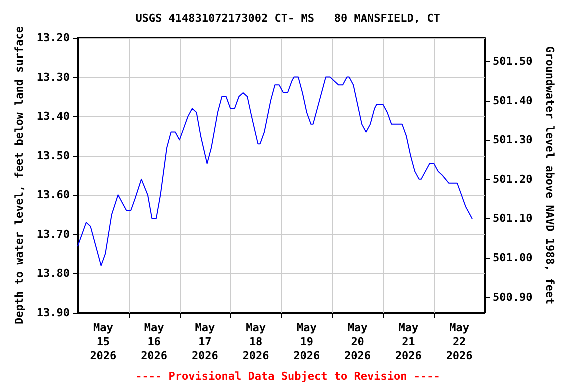  What do you see at coordinates (256, 342) in the screenshot?
I see `x-tick-label: May 18 2026` at bounding box center [256, 342].